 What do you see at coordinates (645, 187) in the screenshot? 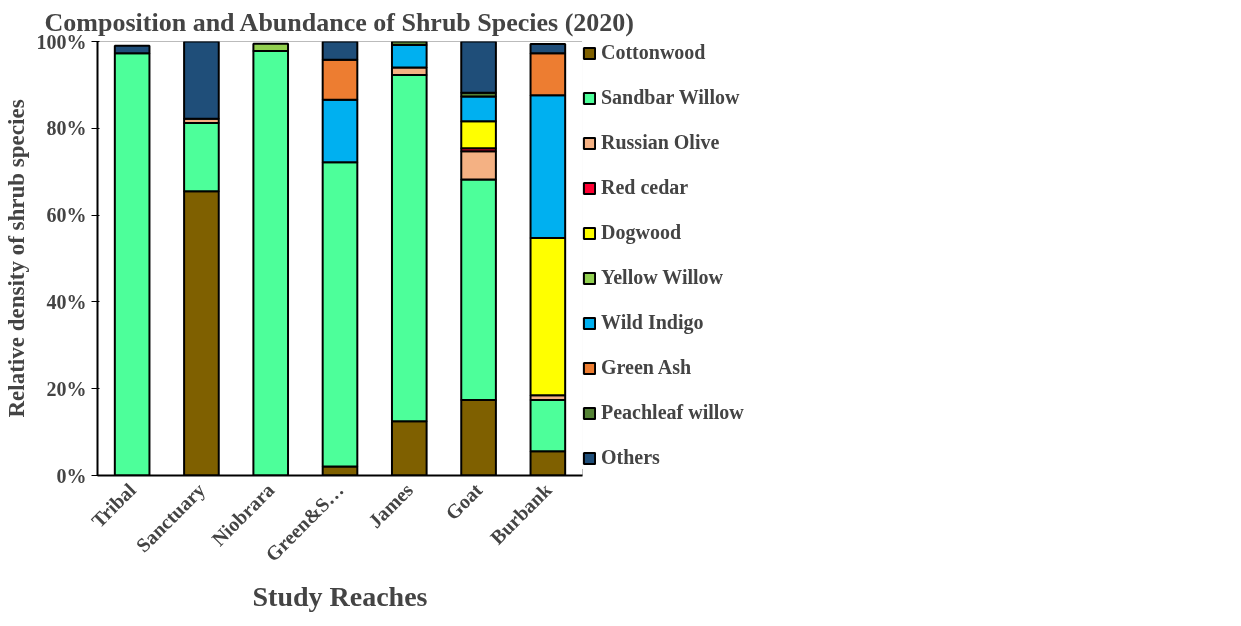
I see `legend-label: Red cedar` at bounding box center [645, 187].